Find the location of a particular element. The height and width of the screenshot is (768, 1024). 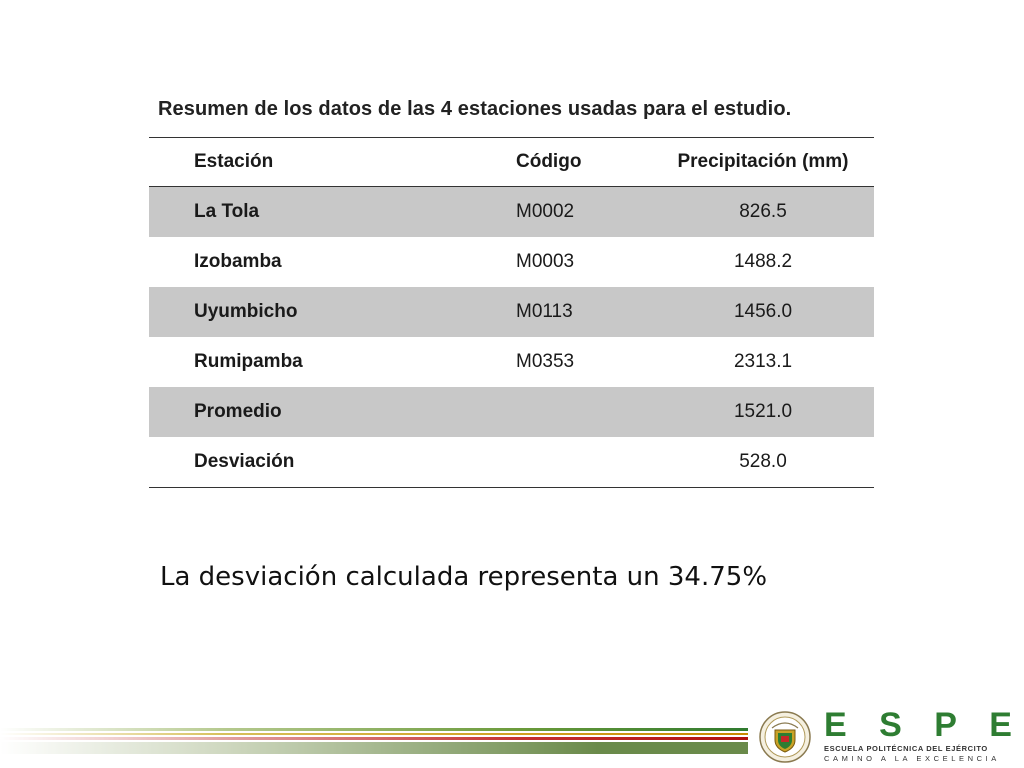

station-precipitation: 1488.2 is located at coordinates (763, 261).